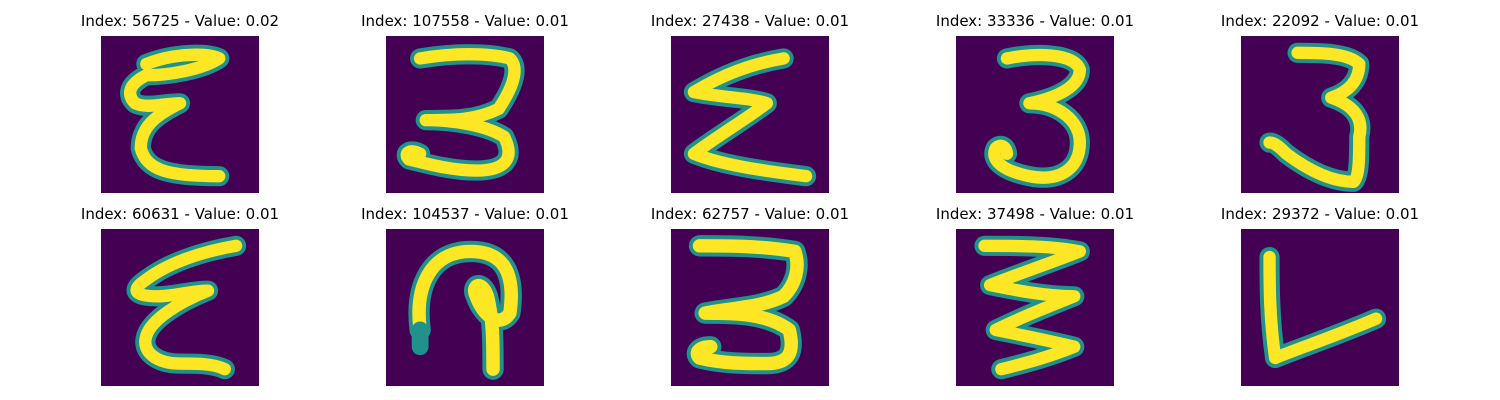  Describe the element at coordinates (750, 214) in the screenshot. I see `panel-title: Index: 62757 - Value: 0.01` at that location.